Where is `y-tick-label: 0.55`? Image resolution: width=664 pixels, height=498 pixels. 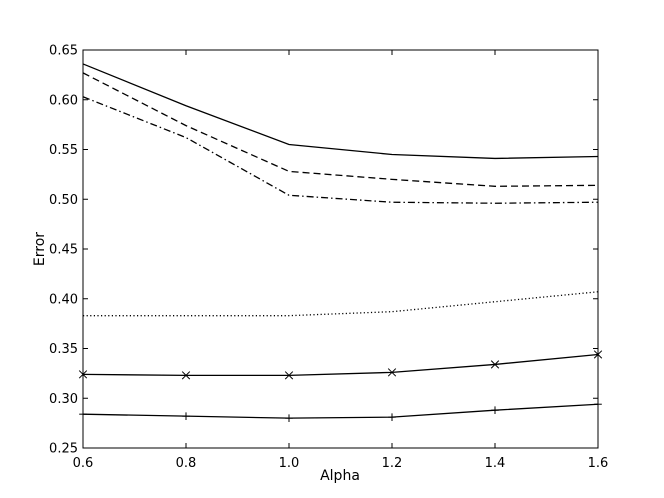
y-tick-label: 0.55 is located at coordinates (63, 150).